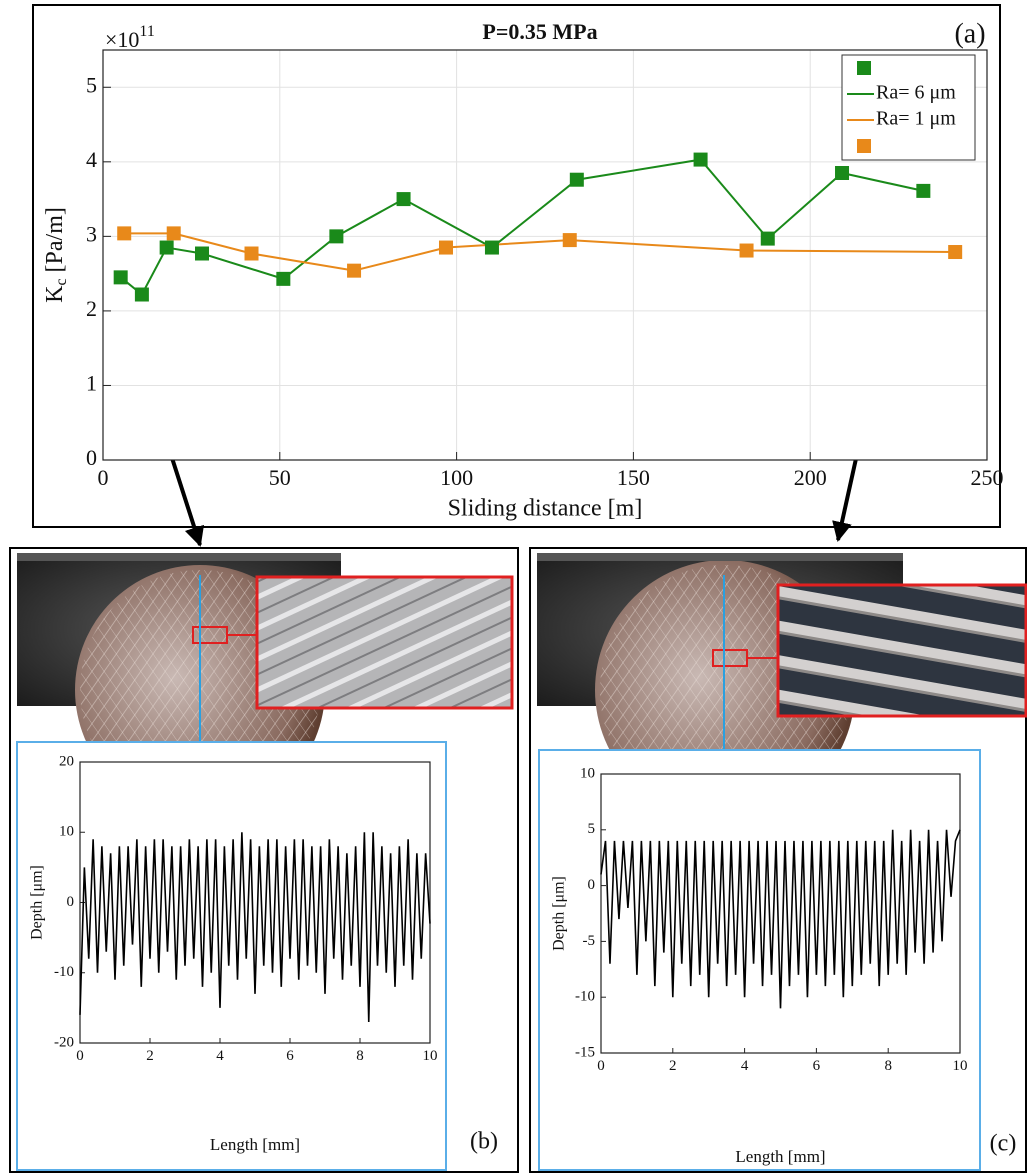  I want to click on y-label-sub: c, so click(61, 281).